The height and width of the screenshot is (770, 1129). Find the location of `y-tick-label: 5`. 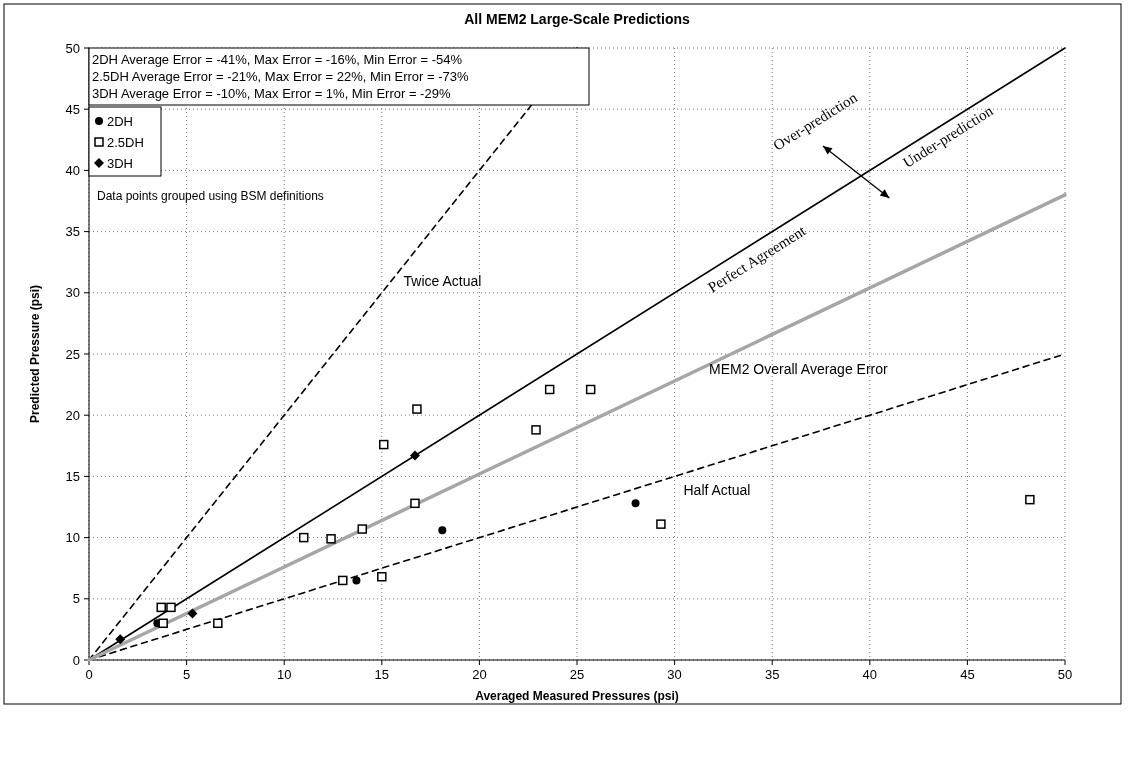

y-tick-label: 5 is located at coordinates (76, 599).